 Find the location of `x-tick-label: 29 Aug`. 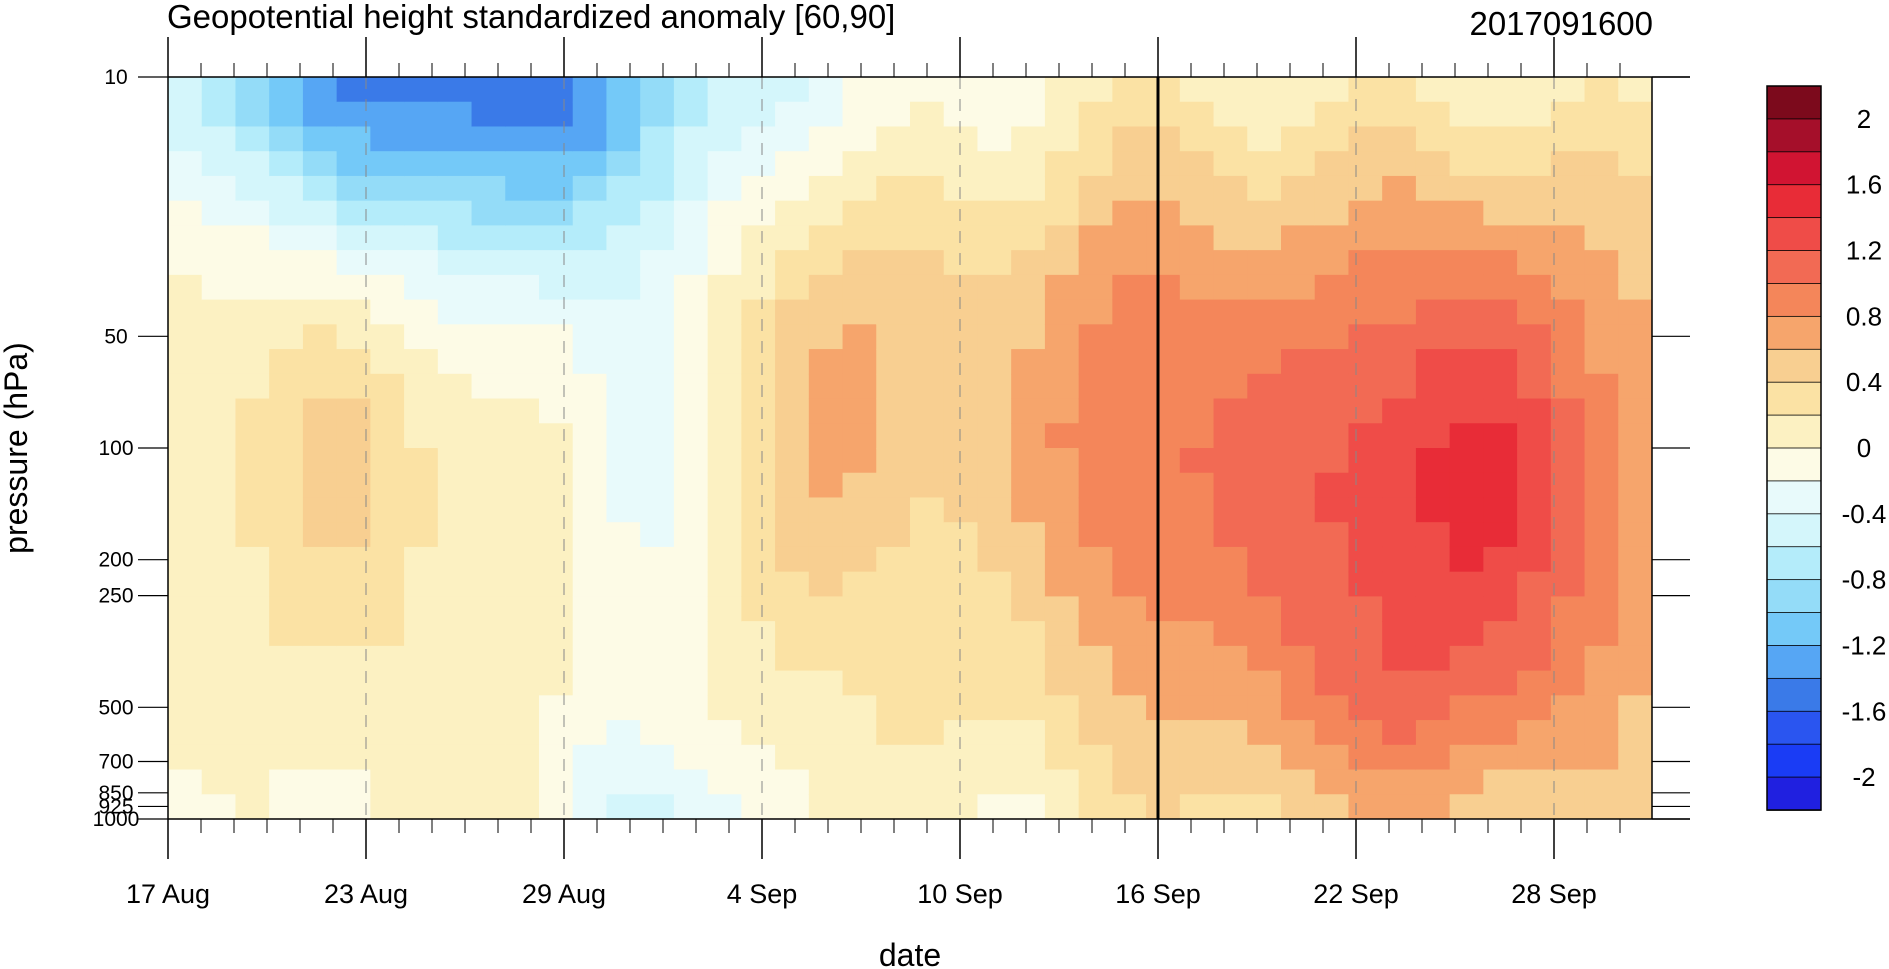

x-tick-label: 29 Aug is located at coordinates (564, 894).